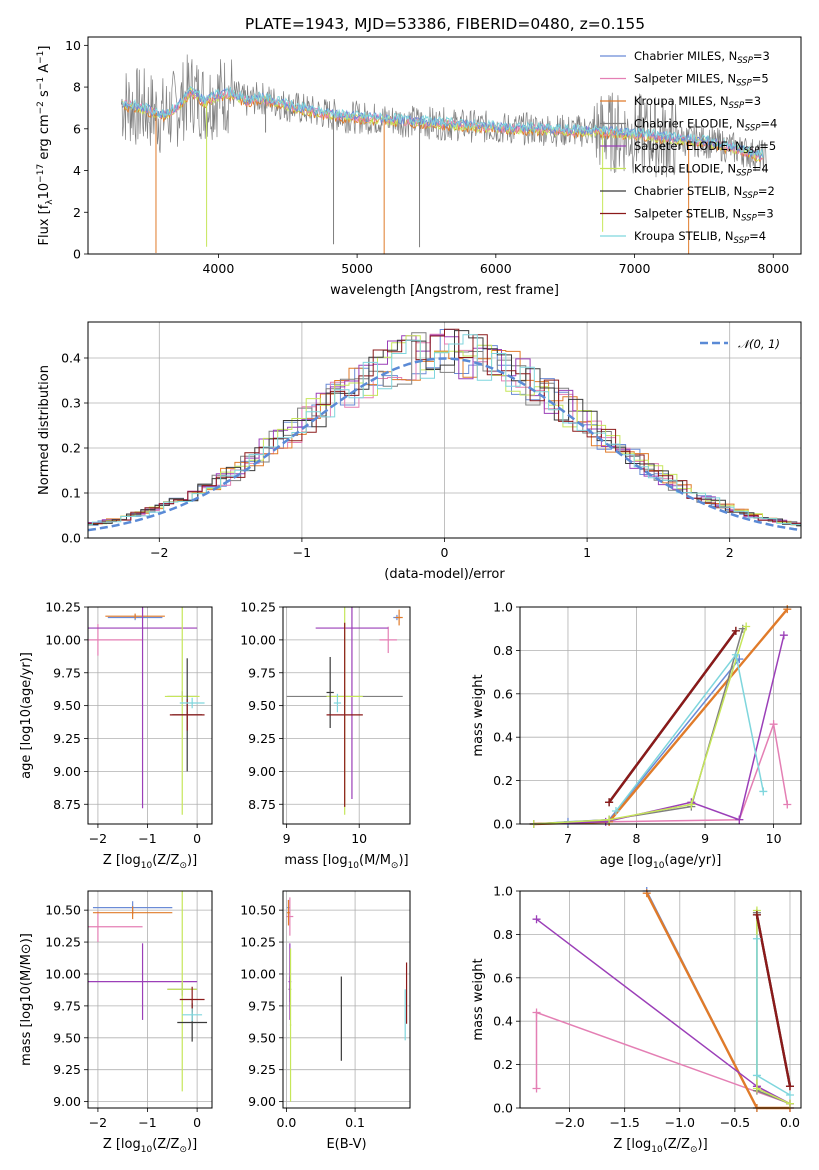  Describe the element at coordinates (71, 358) in the screenshot. I see `residuals-y-tick-label: 0.4` at that location.